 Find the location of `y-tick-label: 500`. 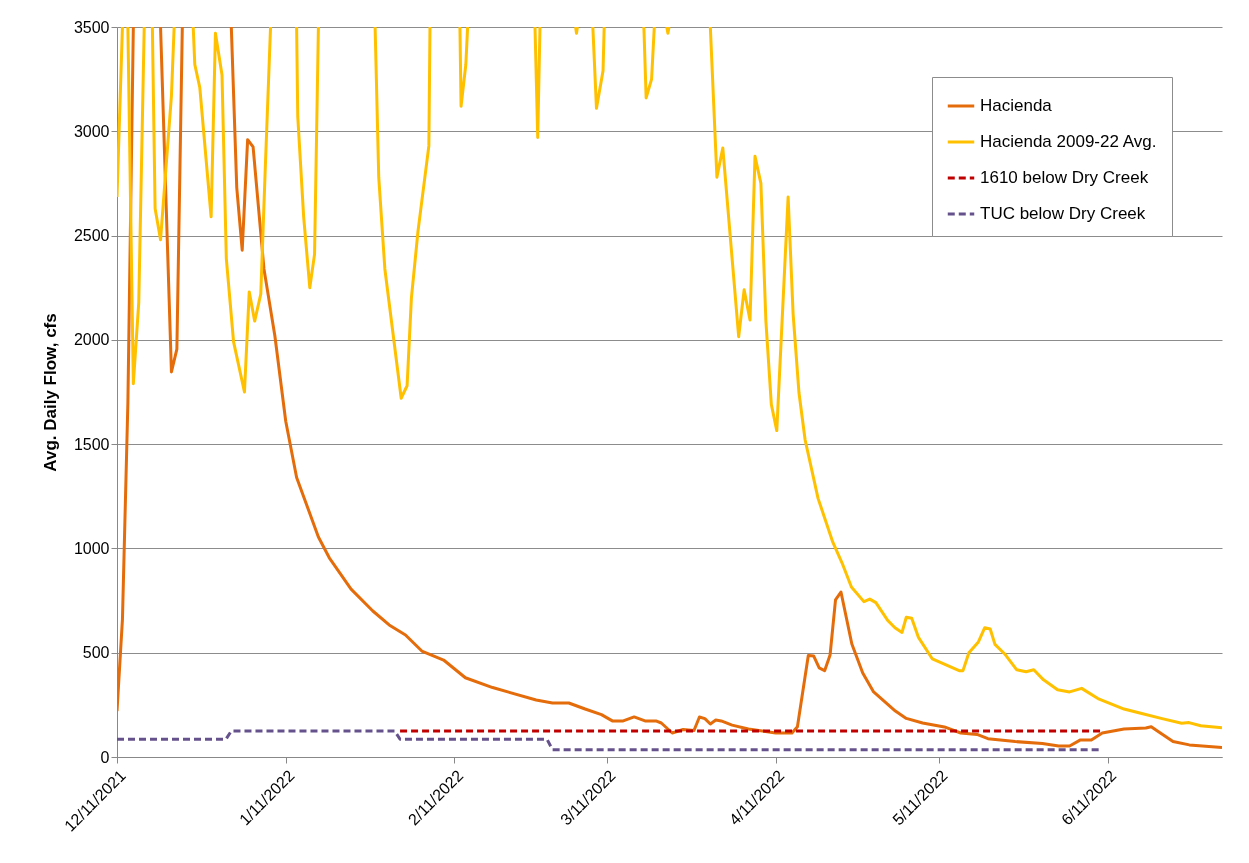

y-tick-label: 500 is located at coordinates (96, 653).